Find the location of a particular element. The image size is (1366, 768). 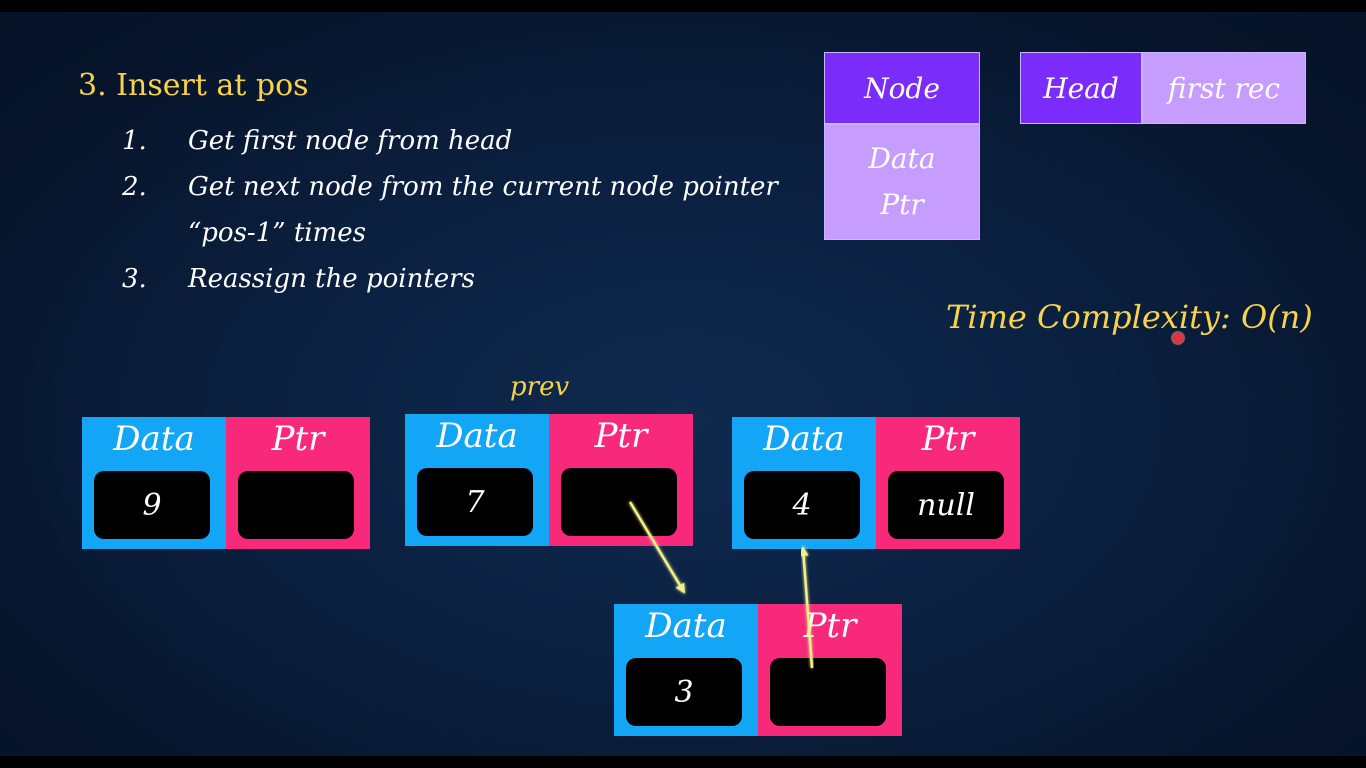

data-cell: Data 4 is located at coordinates (804, 483).